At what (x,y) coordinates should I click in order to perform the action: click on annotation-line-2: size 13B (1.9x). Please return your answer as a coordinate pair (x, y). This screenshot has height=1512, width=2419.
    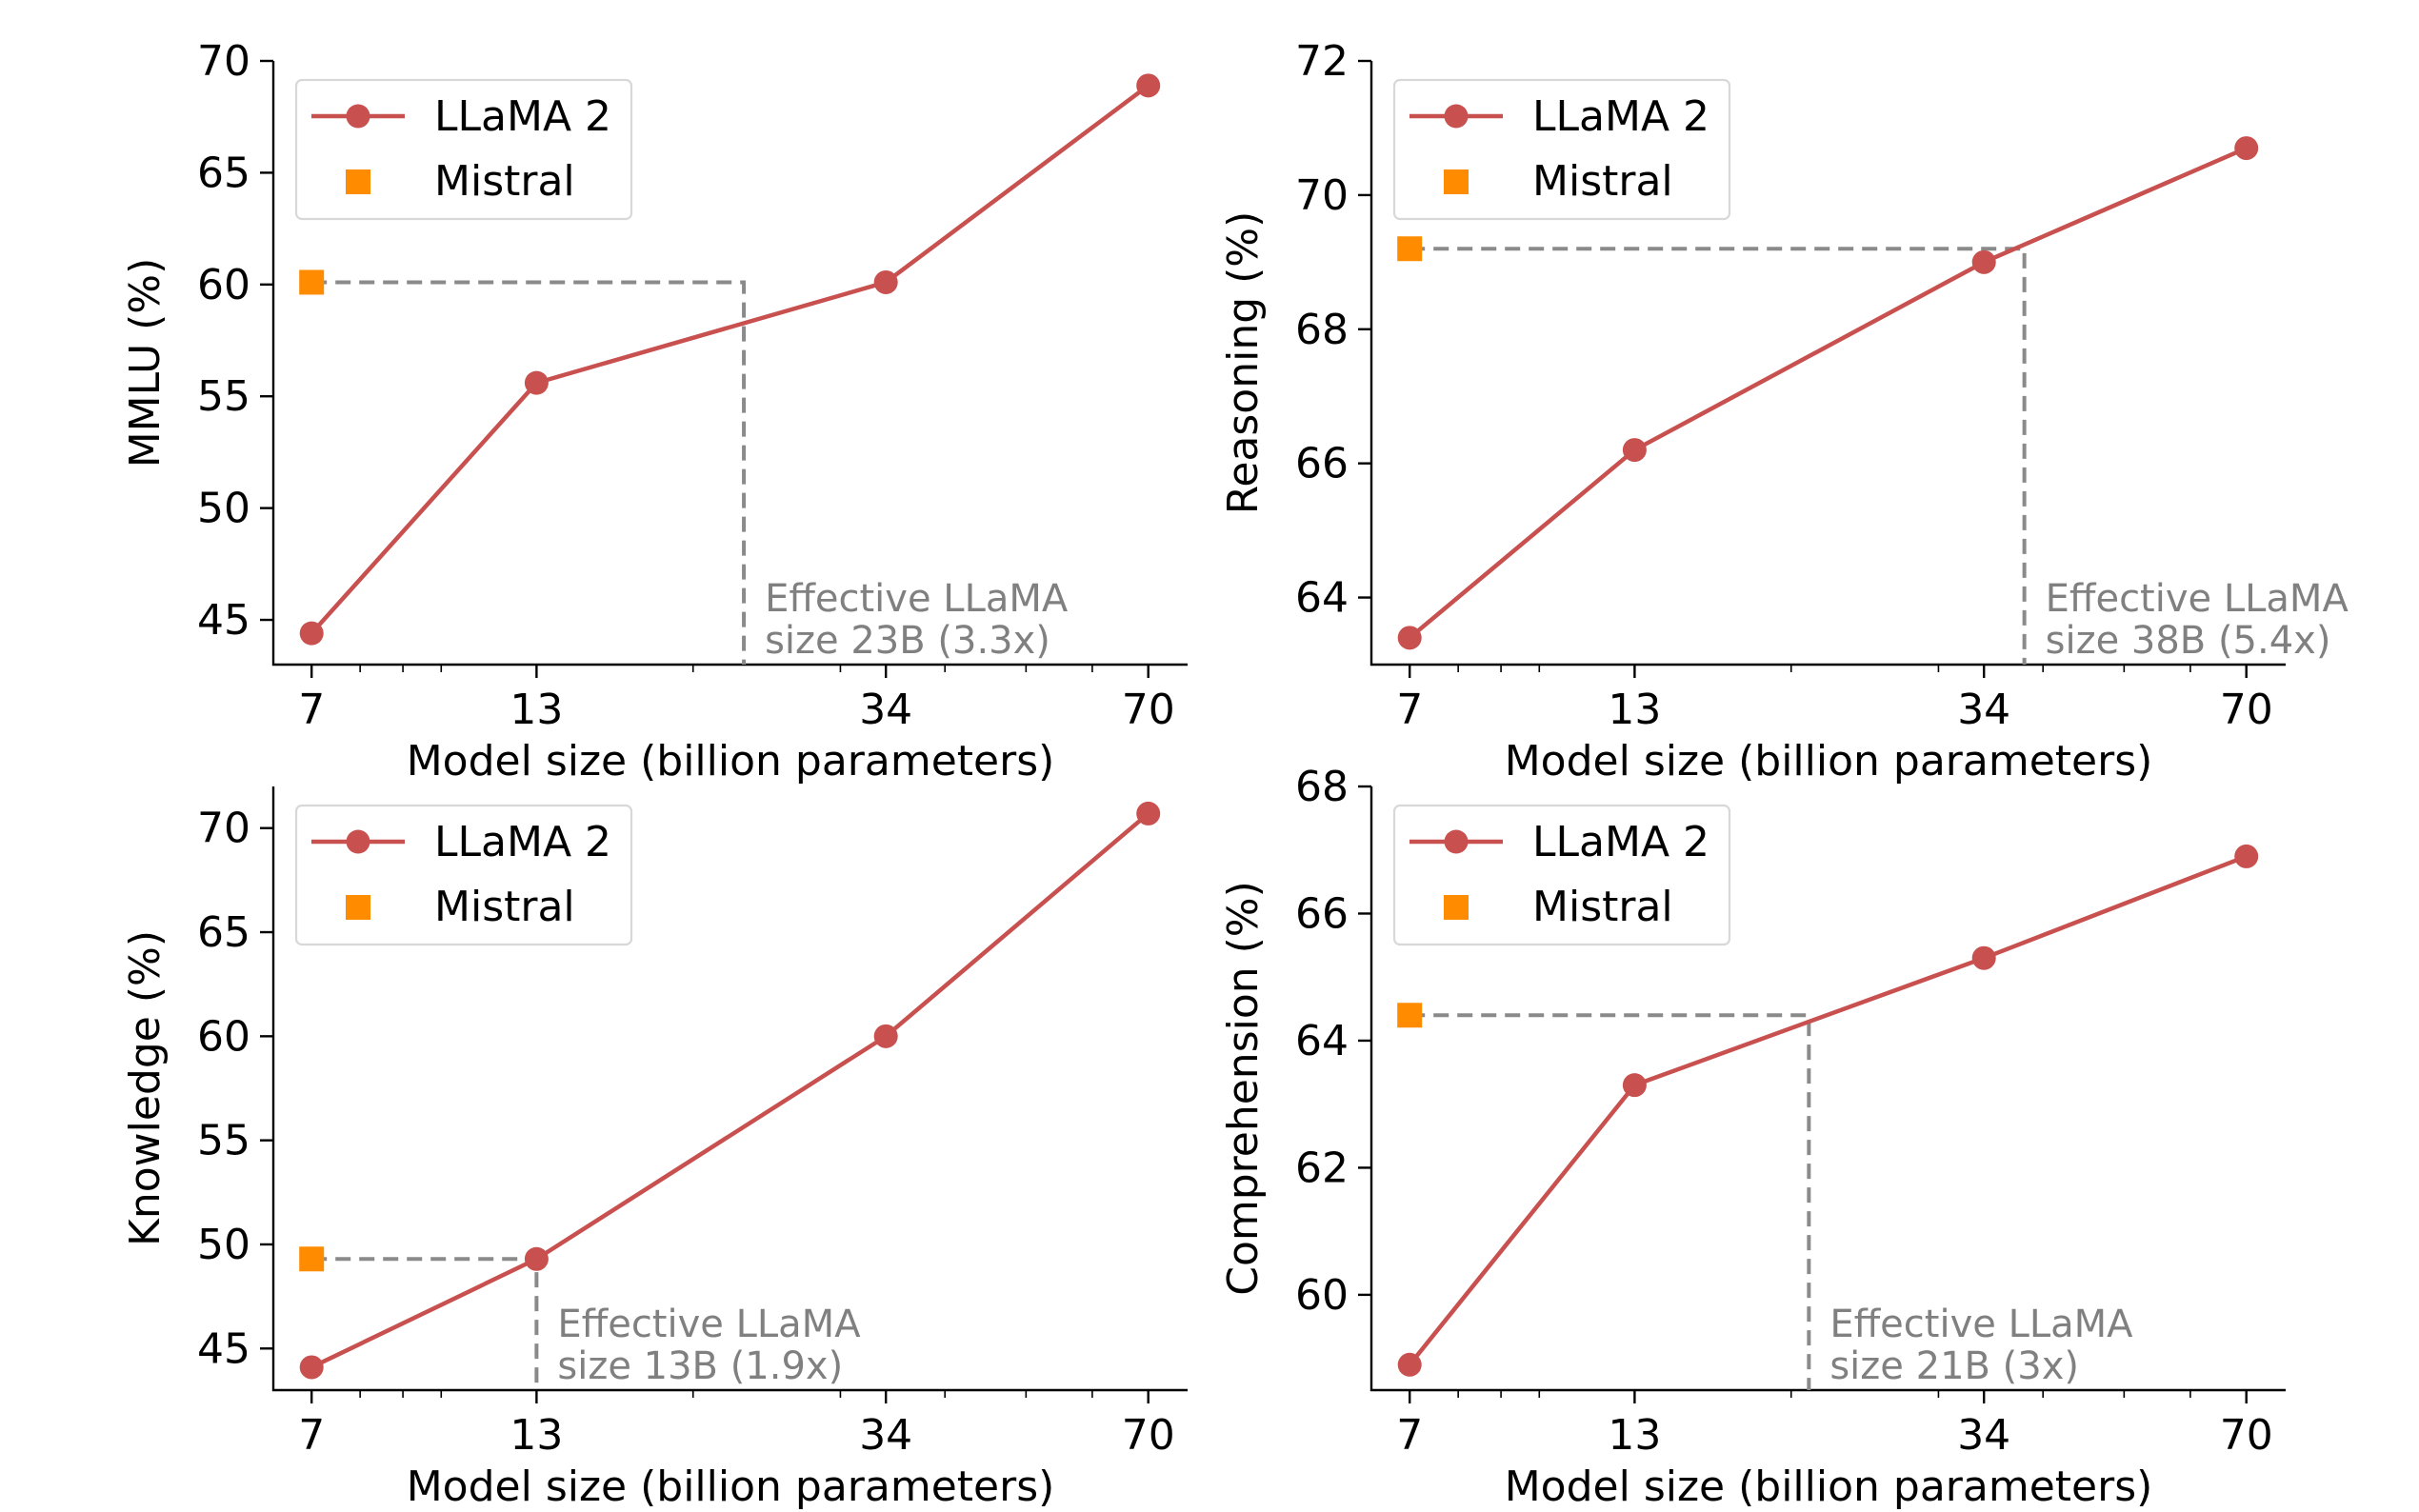
    Looking at the image, I should click on (700, 1366).